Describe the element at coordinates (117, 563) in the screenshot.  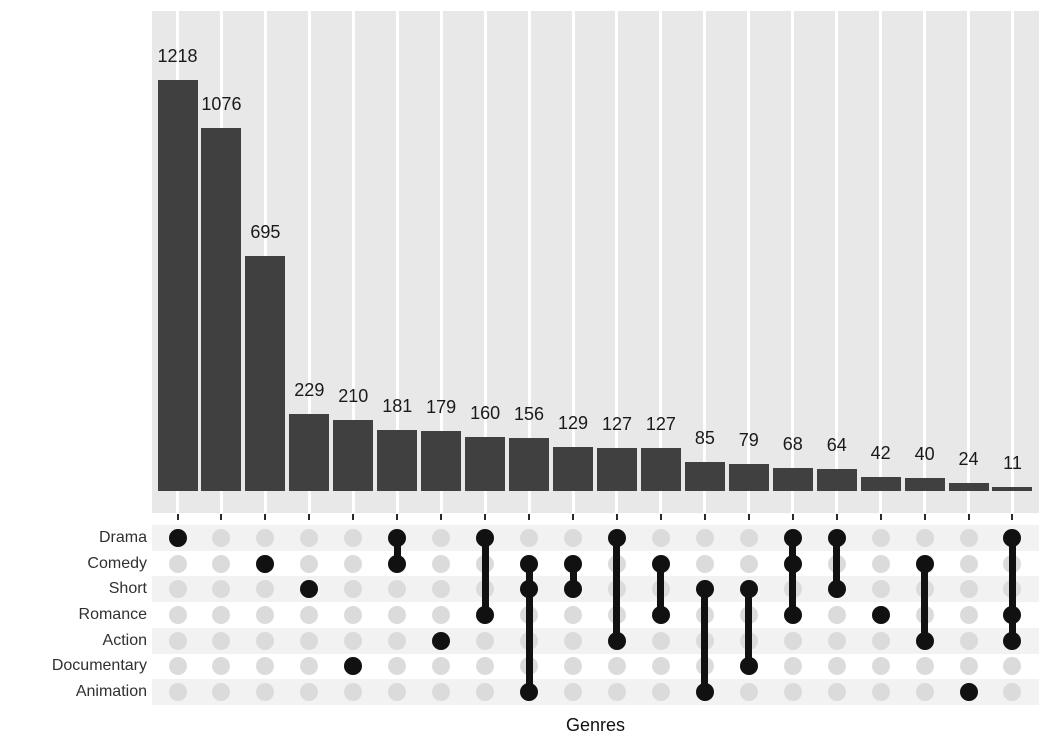
I see `set-label-comedy: Comedy` at that location.